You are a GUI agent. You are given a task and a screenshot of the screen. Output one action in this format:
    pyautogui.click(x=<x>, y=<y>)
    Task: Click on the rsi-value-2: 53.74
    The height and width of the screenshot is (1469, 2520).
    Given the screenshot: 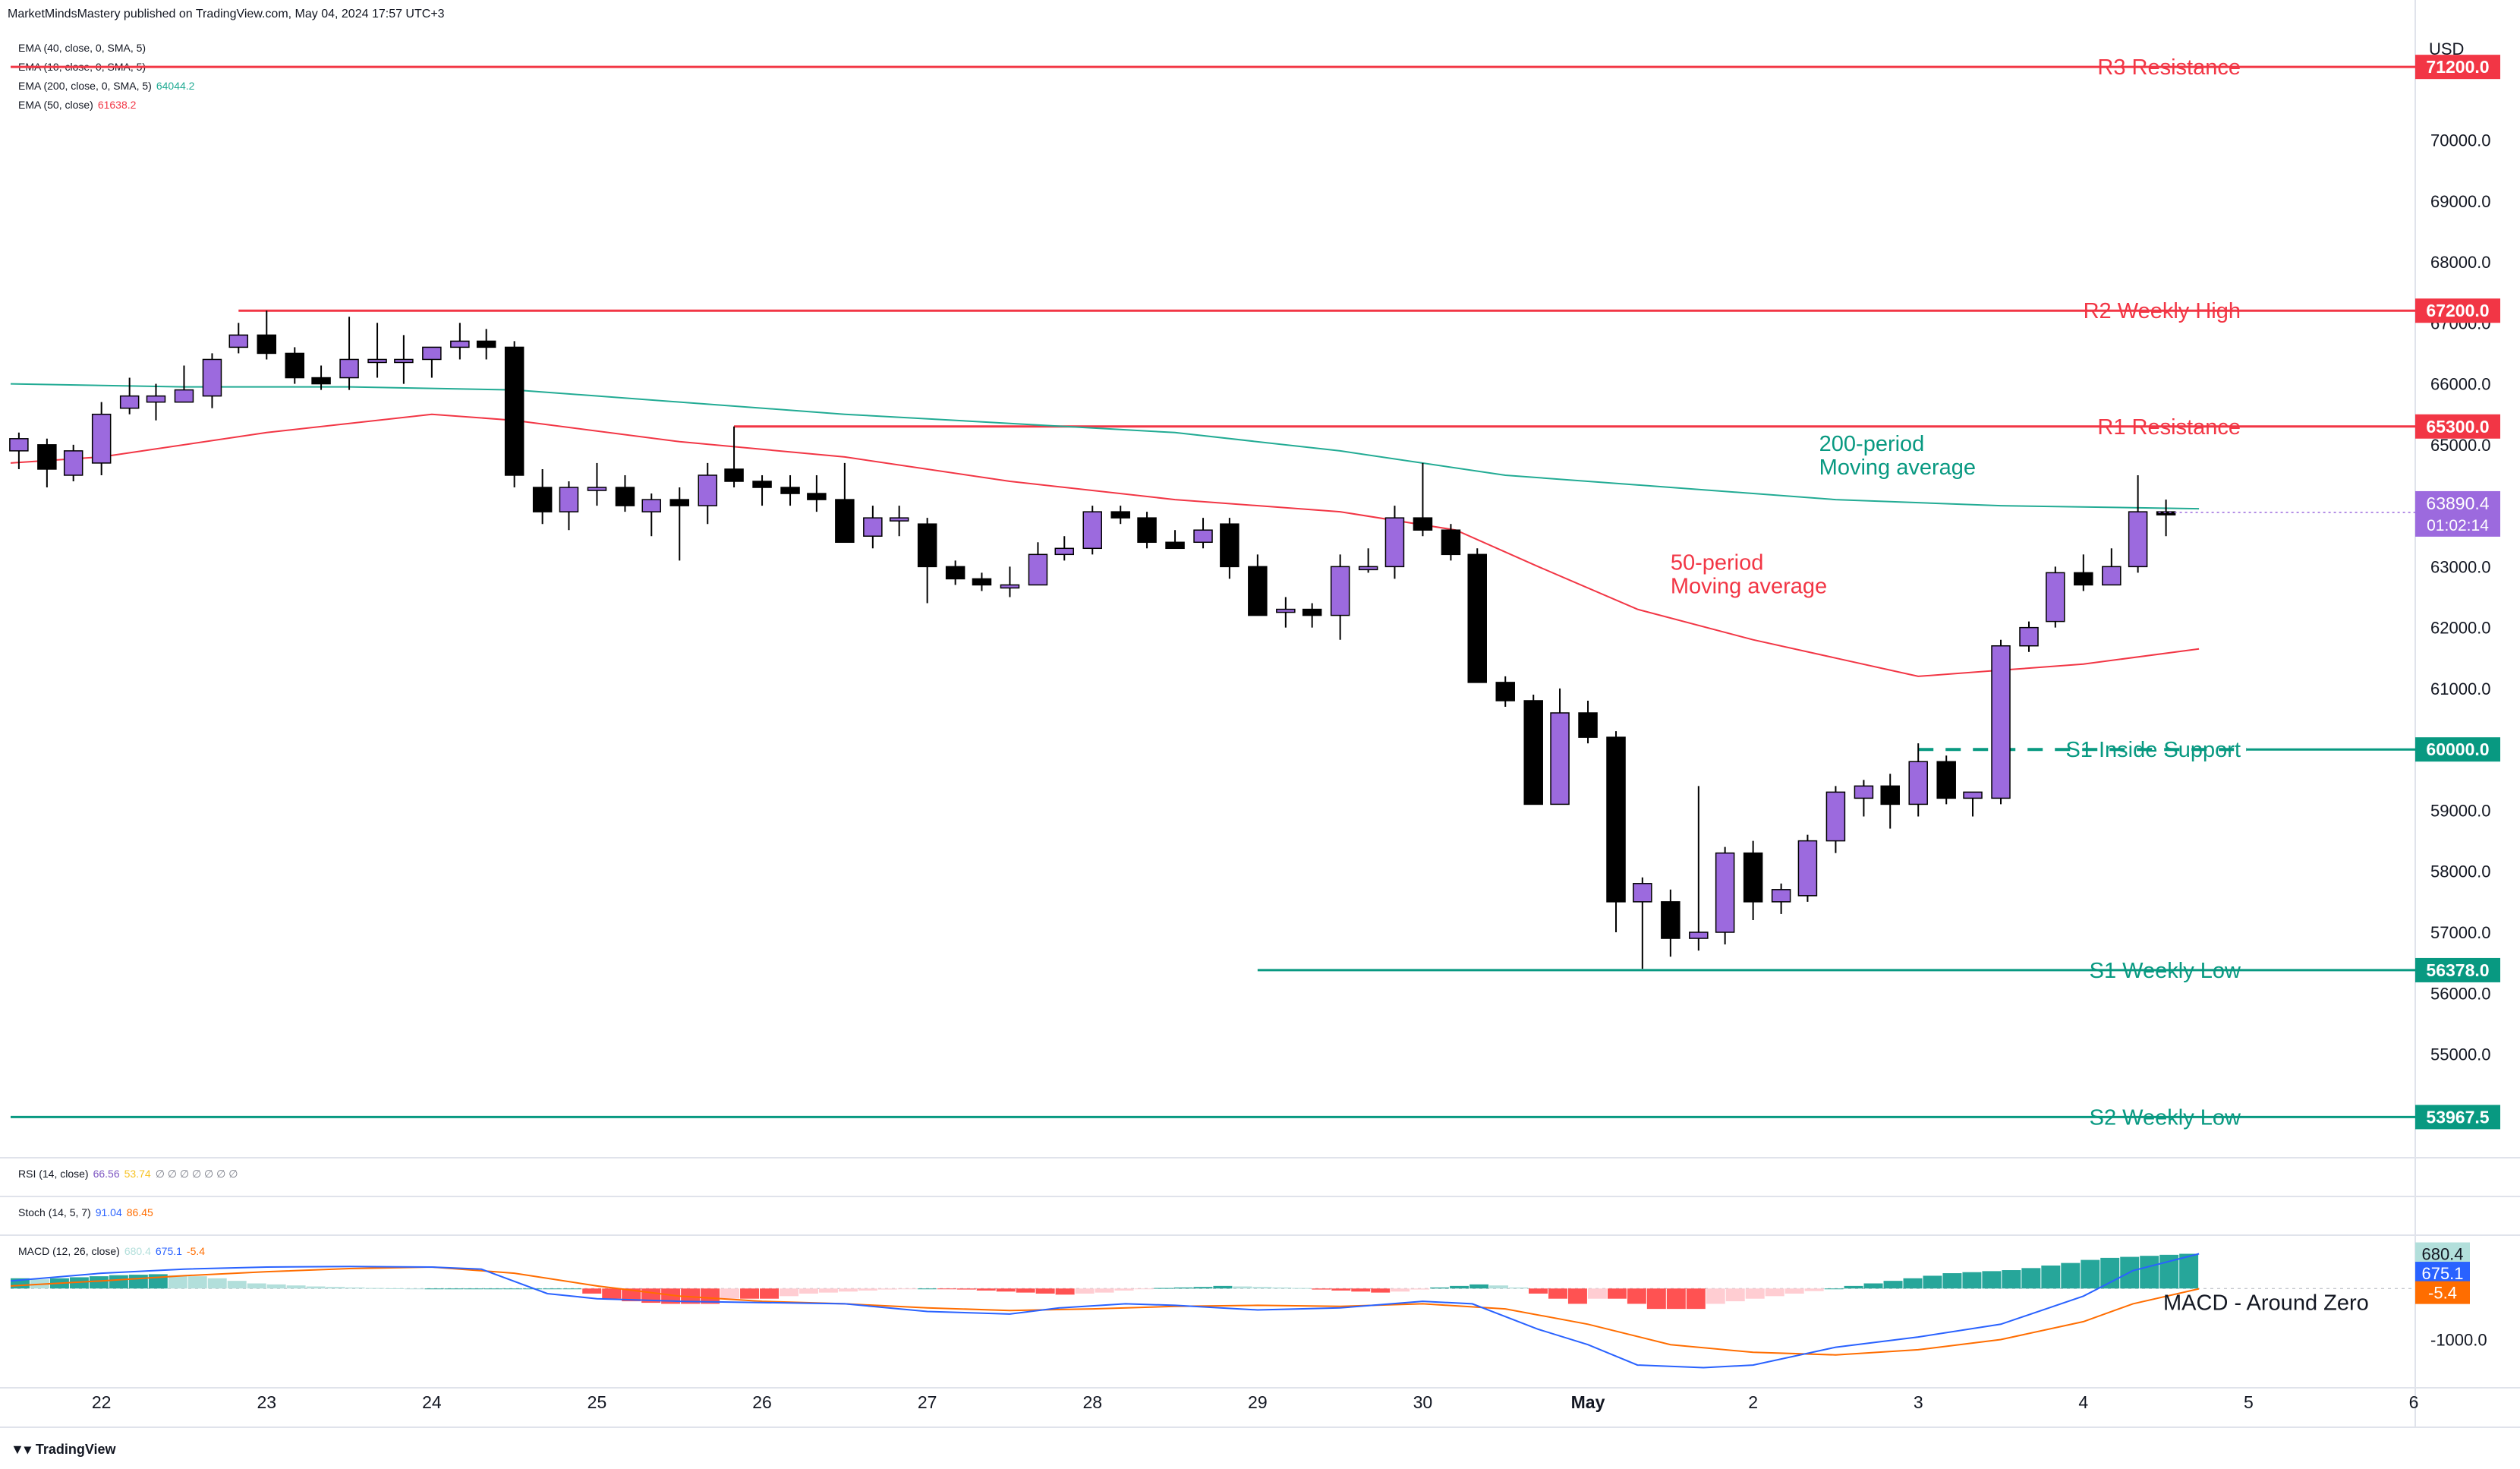 What is the action you would take?
    pyautogui.click(x=137, y=1174)
    